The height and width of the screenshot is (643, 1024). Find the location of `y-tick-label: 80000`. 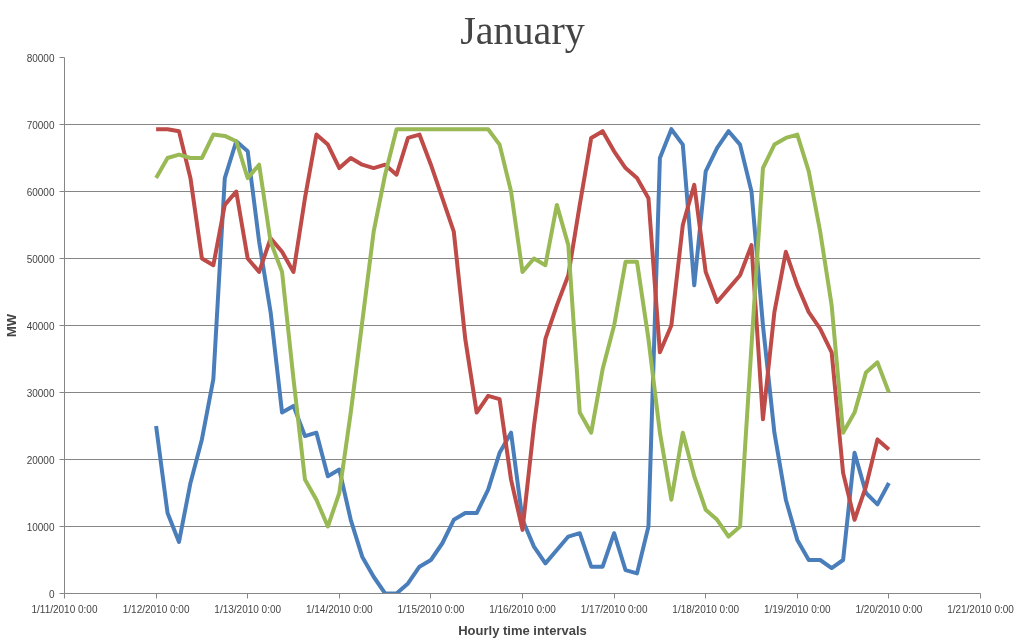

y-tick-label: 80000 is located at coordinates (40, 58).